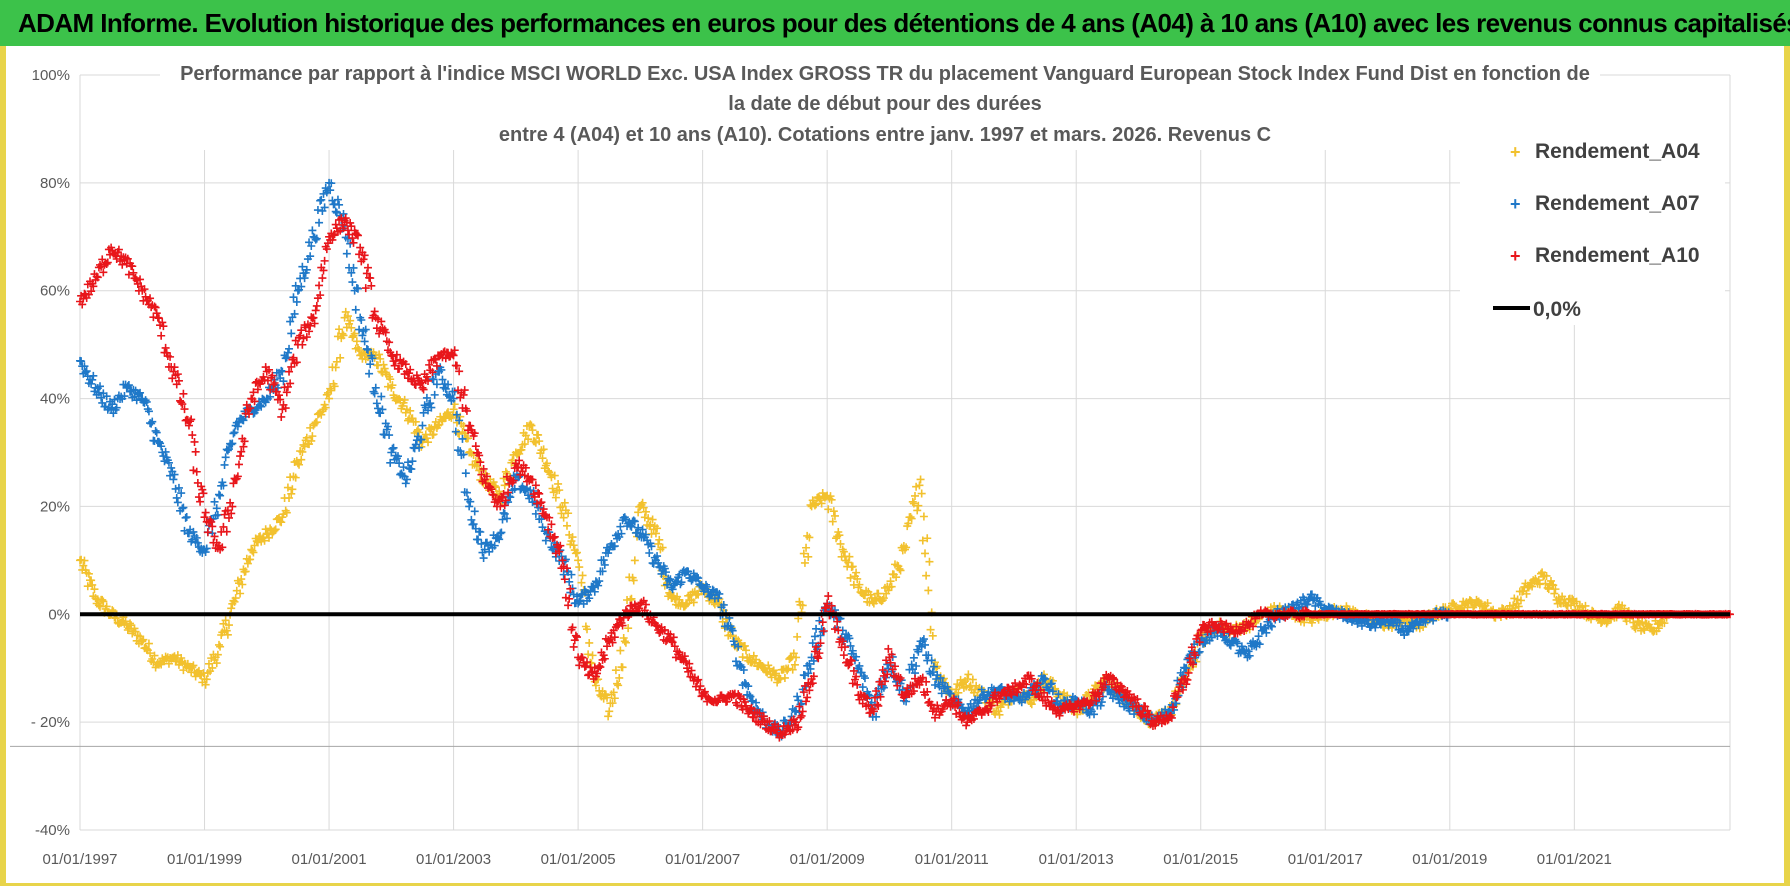 Image resolution: width=1790 pixels, height=886 pixels. Describe the element at coordinates (1537, 309) in the screenshot. I see `legend-item-zero: 0,0%` at that location.